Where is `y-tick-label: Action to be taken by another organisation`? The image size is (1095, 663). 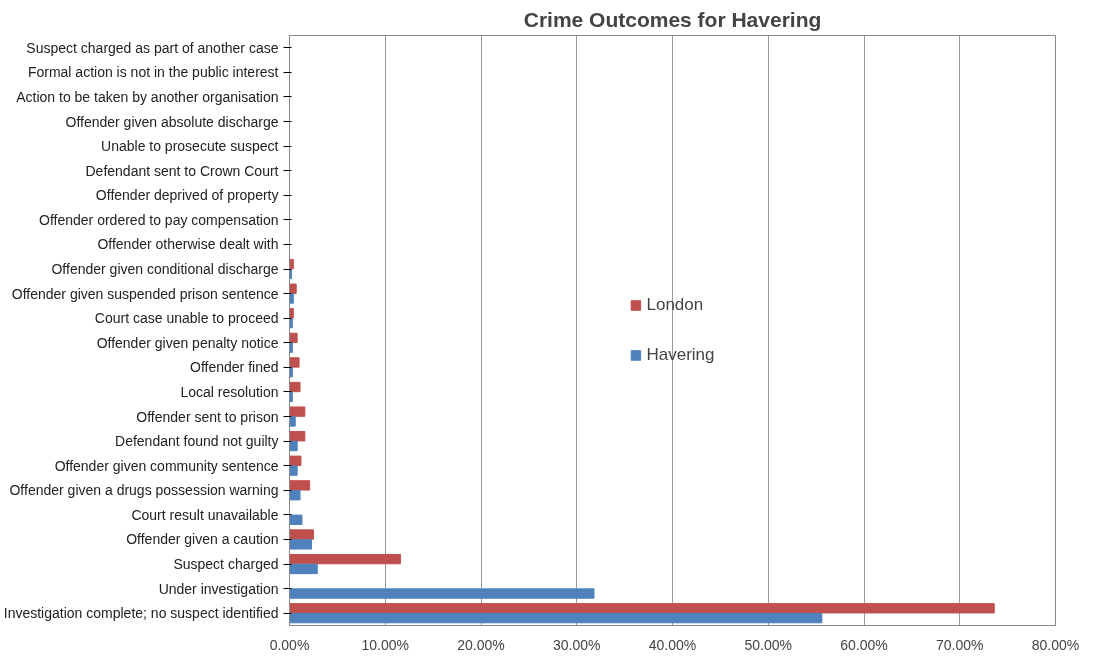 y-tick-label: Action to be taken by another organisation is located at coordinates (147, 96).